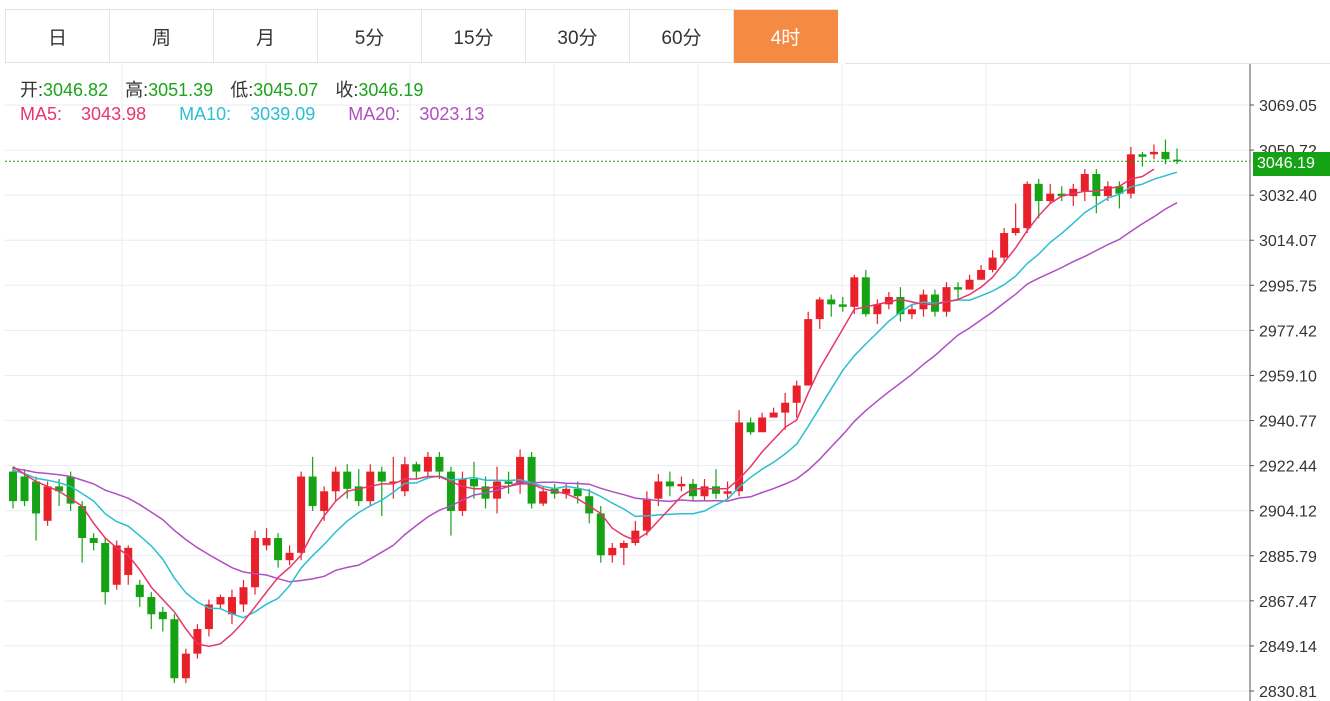  Describe the element at coordinates (452, 114) in the screenshot. I see `ma20-value: 3023.13` at that location.